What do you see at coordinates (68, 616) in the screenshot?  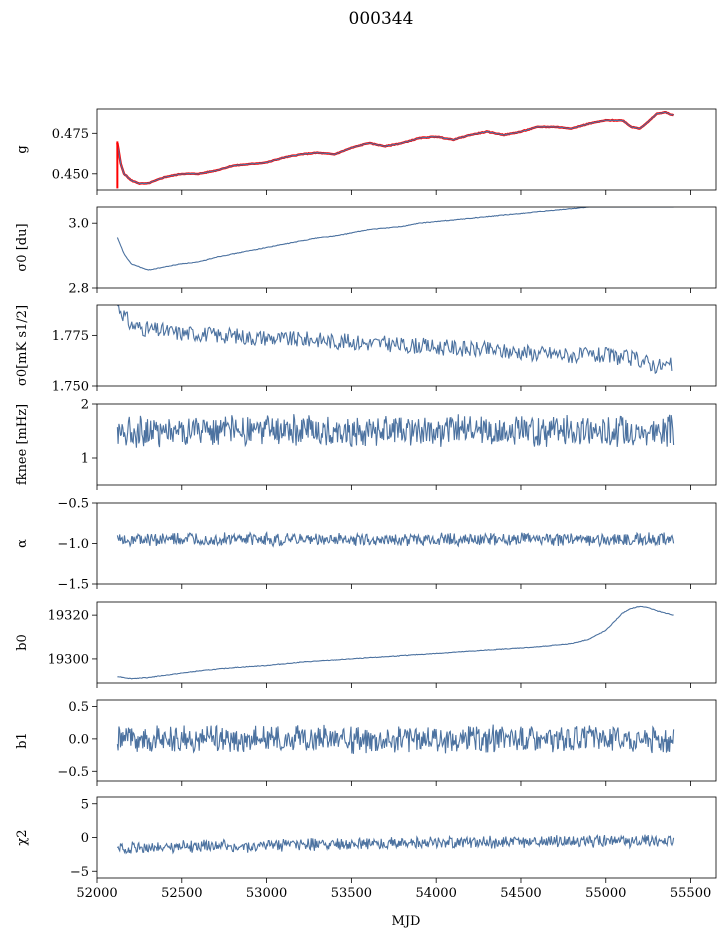 I see `y-tick-label: 19320` at bounding box center [68, 616].